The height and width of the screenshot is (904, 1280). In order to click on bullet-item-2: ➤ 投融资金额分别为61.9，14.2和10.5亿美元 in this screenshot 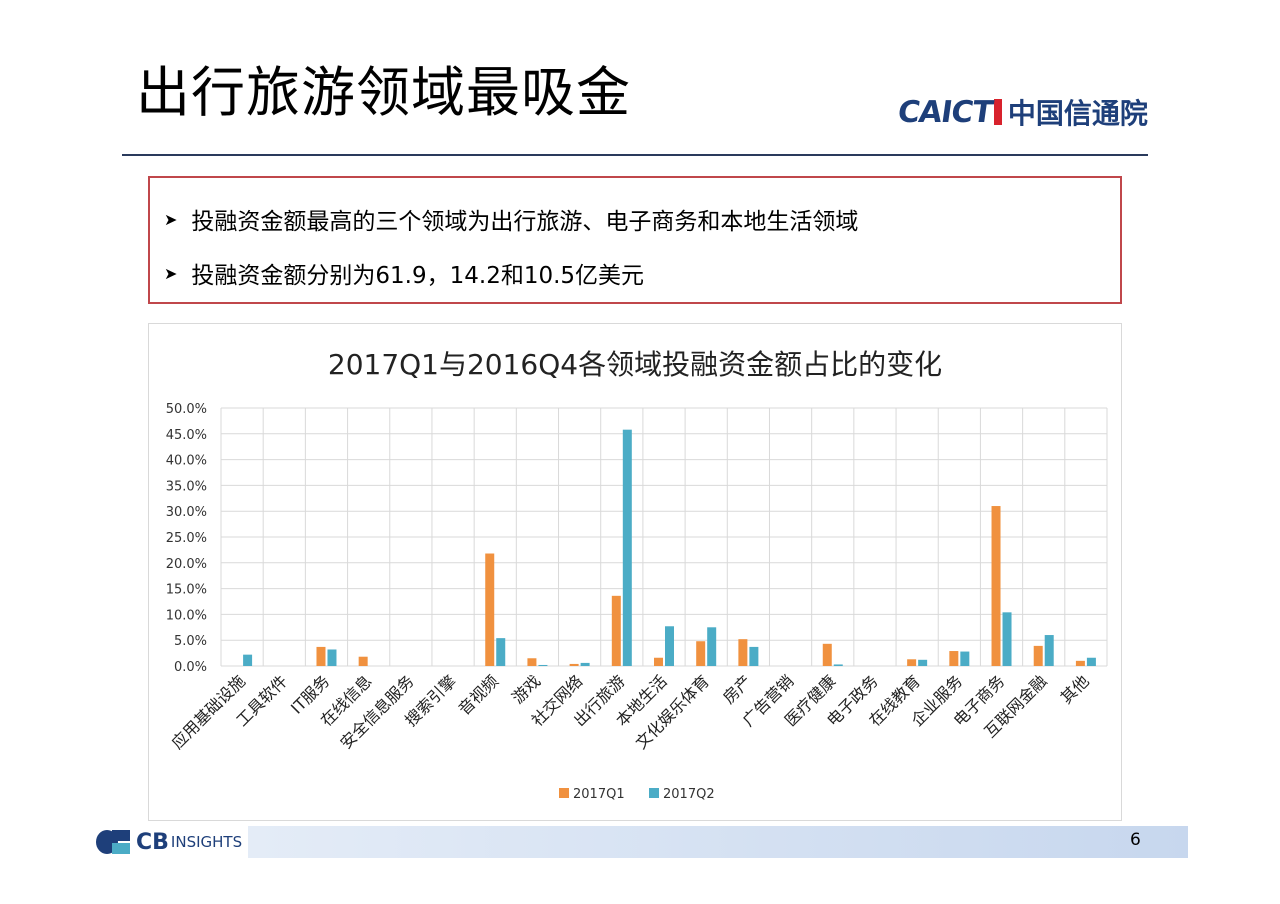, I will do `click(404, 273)`.